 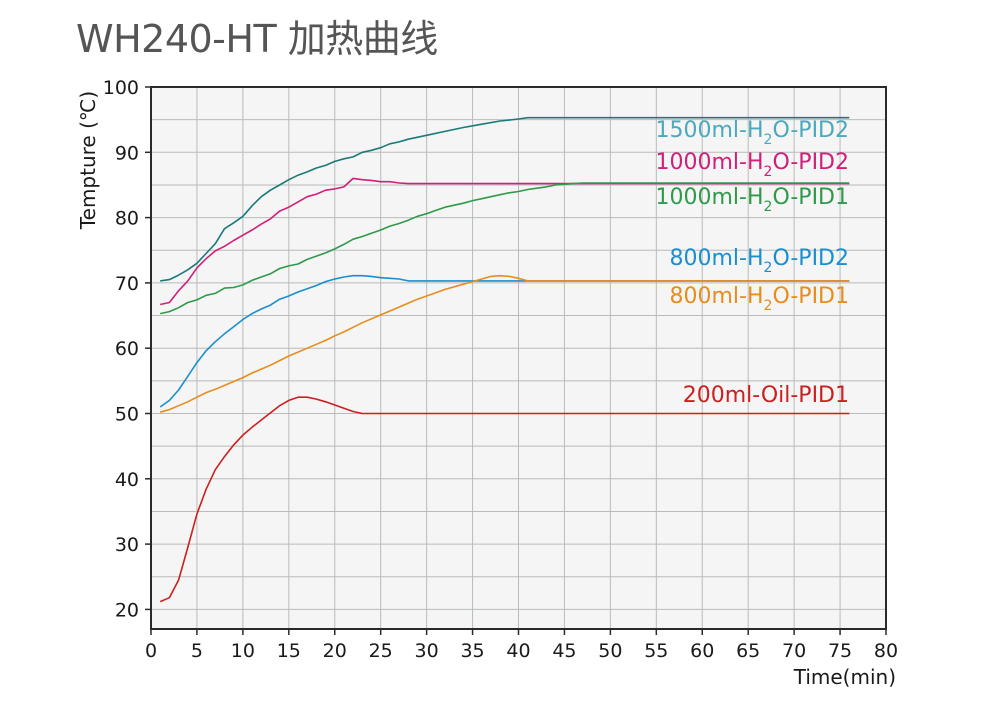 I want to click on x-tick-label: 70, so click(x=794, y=651).